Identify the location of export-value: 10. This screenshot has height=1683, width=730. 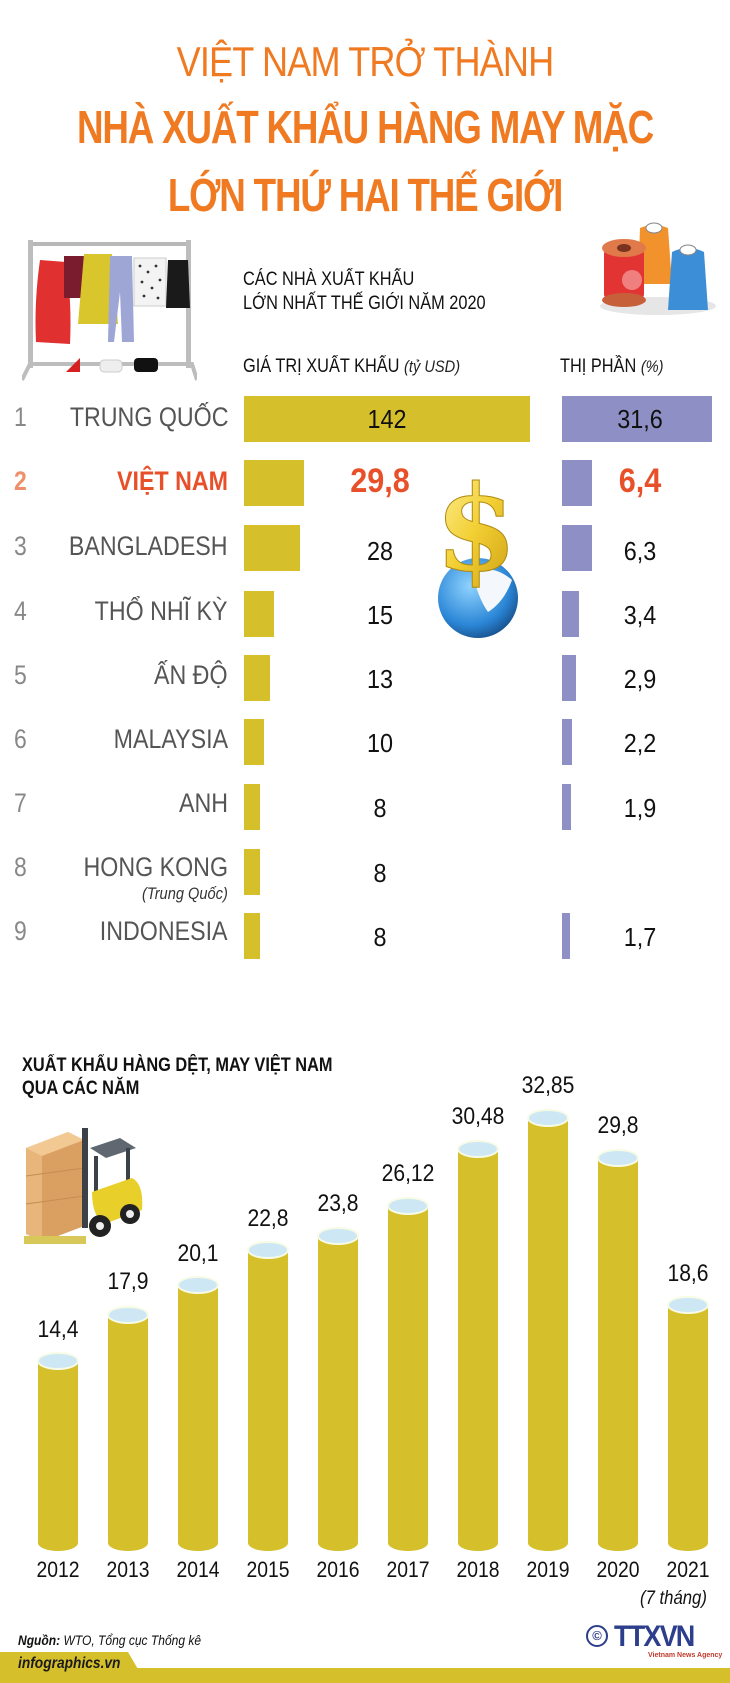
(380, 743).